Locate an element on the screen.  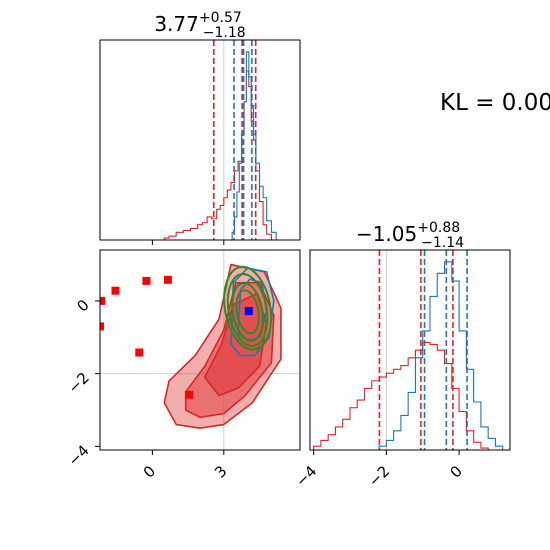
tl-title: 3.77+0.57 −1.18 is located at coordinates (199, 25).